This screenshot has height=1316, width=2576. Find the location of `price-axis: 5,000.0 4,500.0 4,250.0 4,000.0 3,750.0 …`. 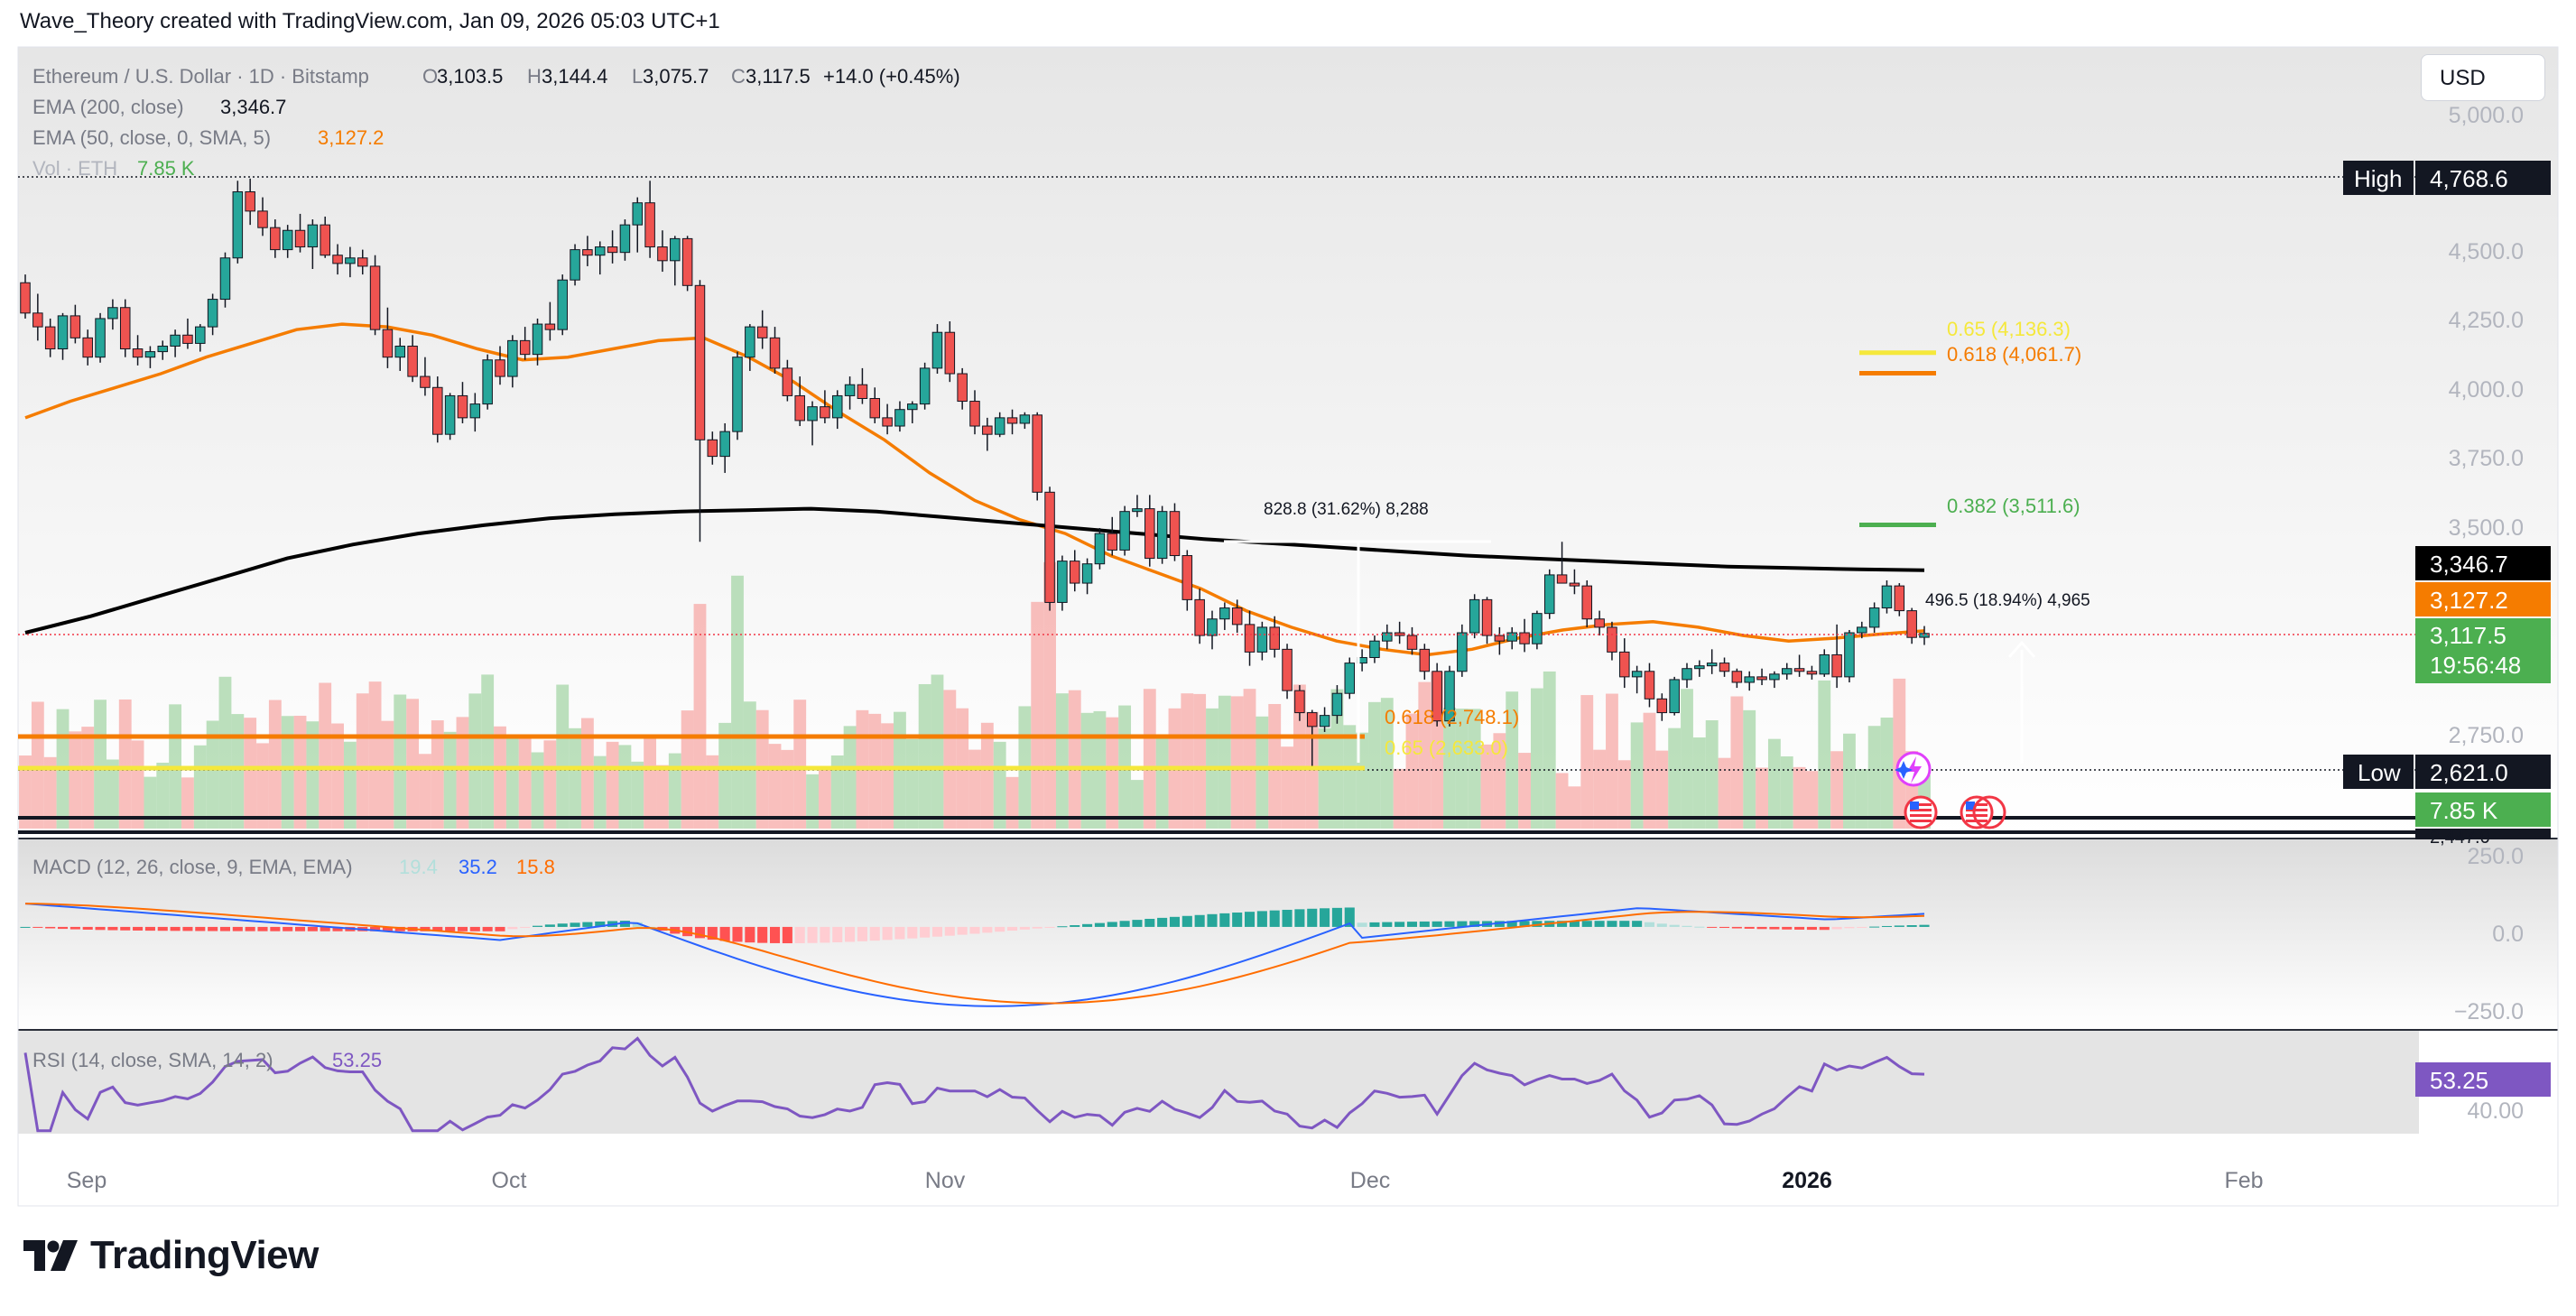

price-axis: 5,000.0 4,500.0 4,250.0 4,000.0 3,750.0 … is located at coordinates (2487, 613).